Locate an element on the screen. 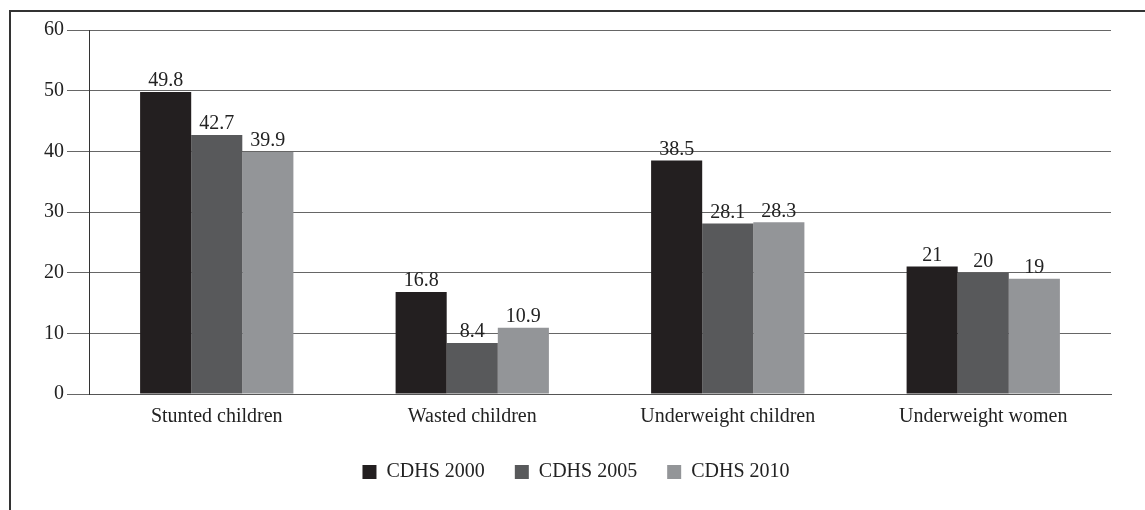 This screenshot has height=510, width=1145. data-label: 39.9 is located at coordinates (268, 139).